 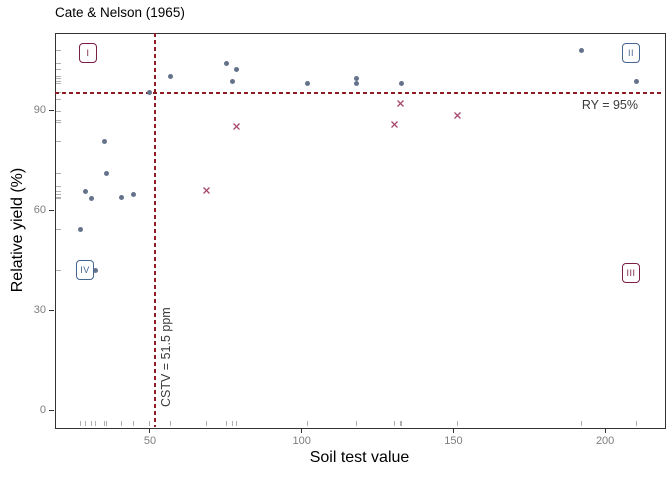 I want to click on plot-title: Cate & Nelson (1965), so click(x=120, y=12).